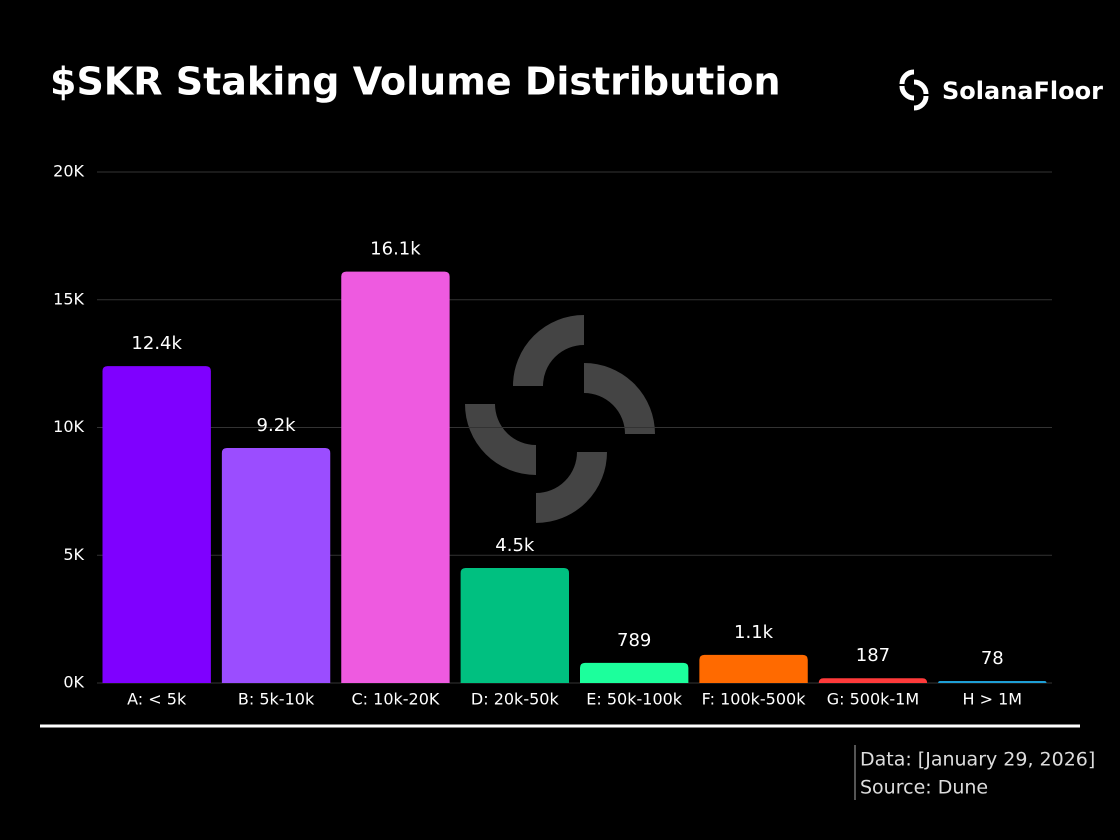  I want to click on y-tick-label: 5K, so click(73, 554).